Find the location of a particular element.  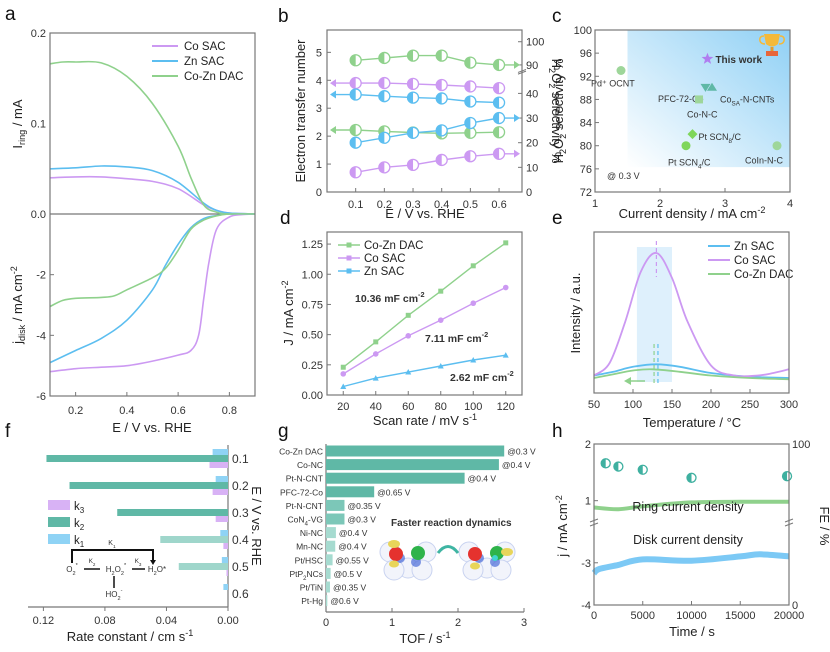

y-tick-label-d: 1.00 is located at coordinates (312, 275).